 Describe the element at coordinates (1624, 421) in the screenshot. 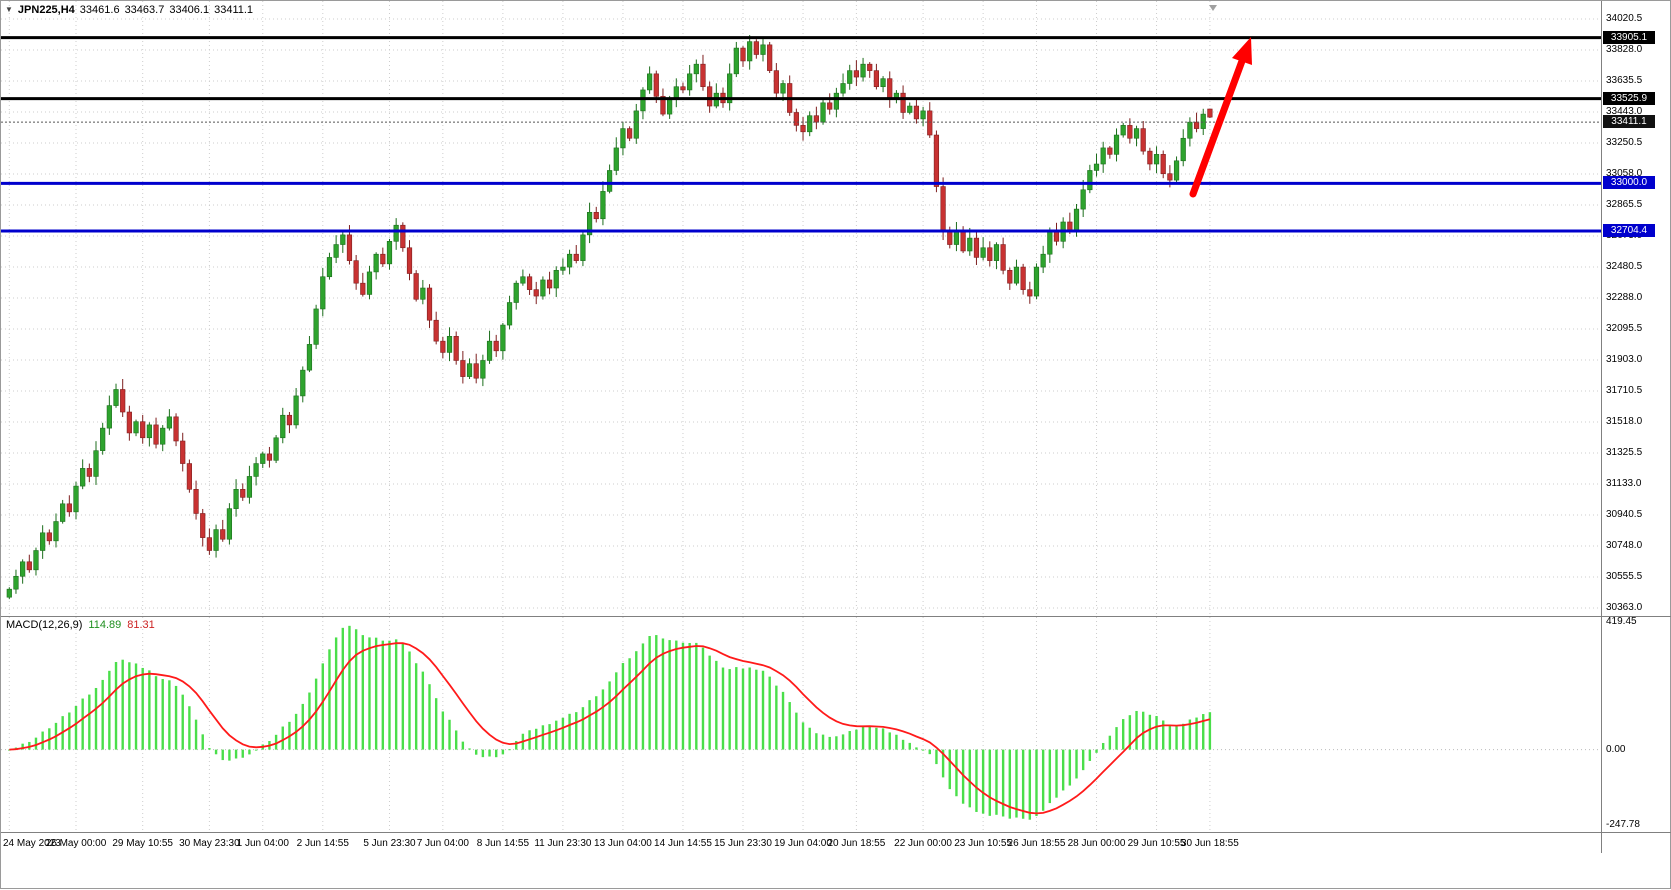

I see `price-tick-label: 31518.0` at that location.